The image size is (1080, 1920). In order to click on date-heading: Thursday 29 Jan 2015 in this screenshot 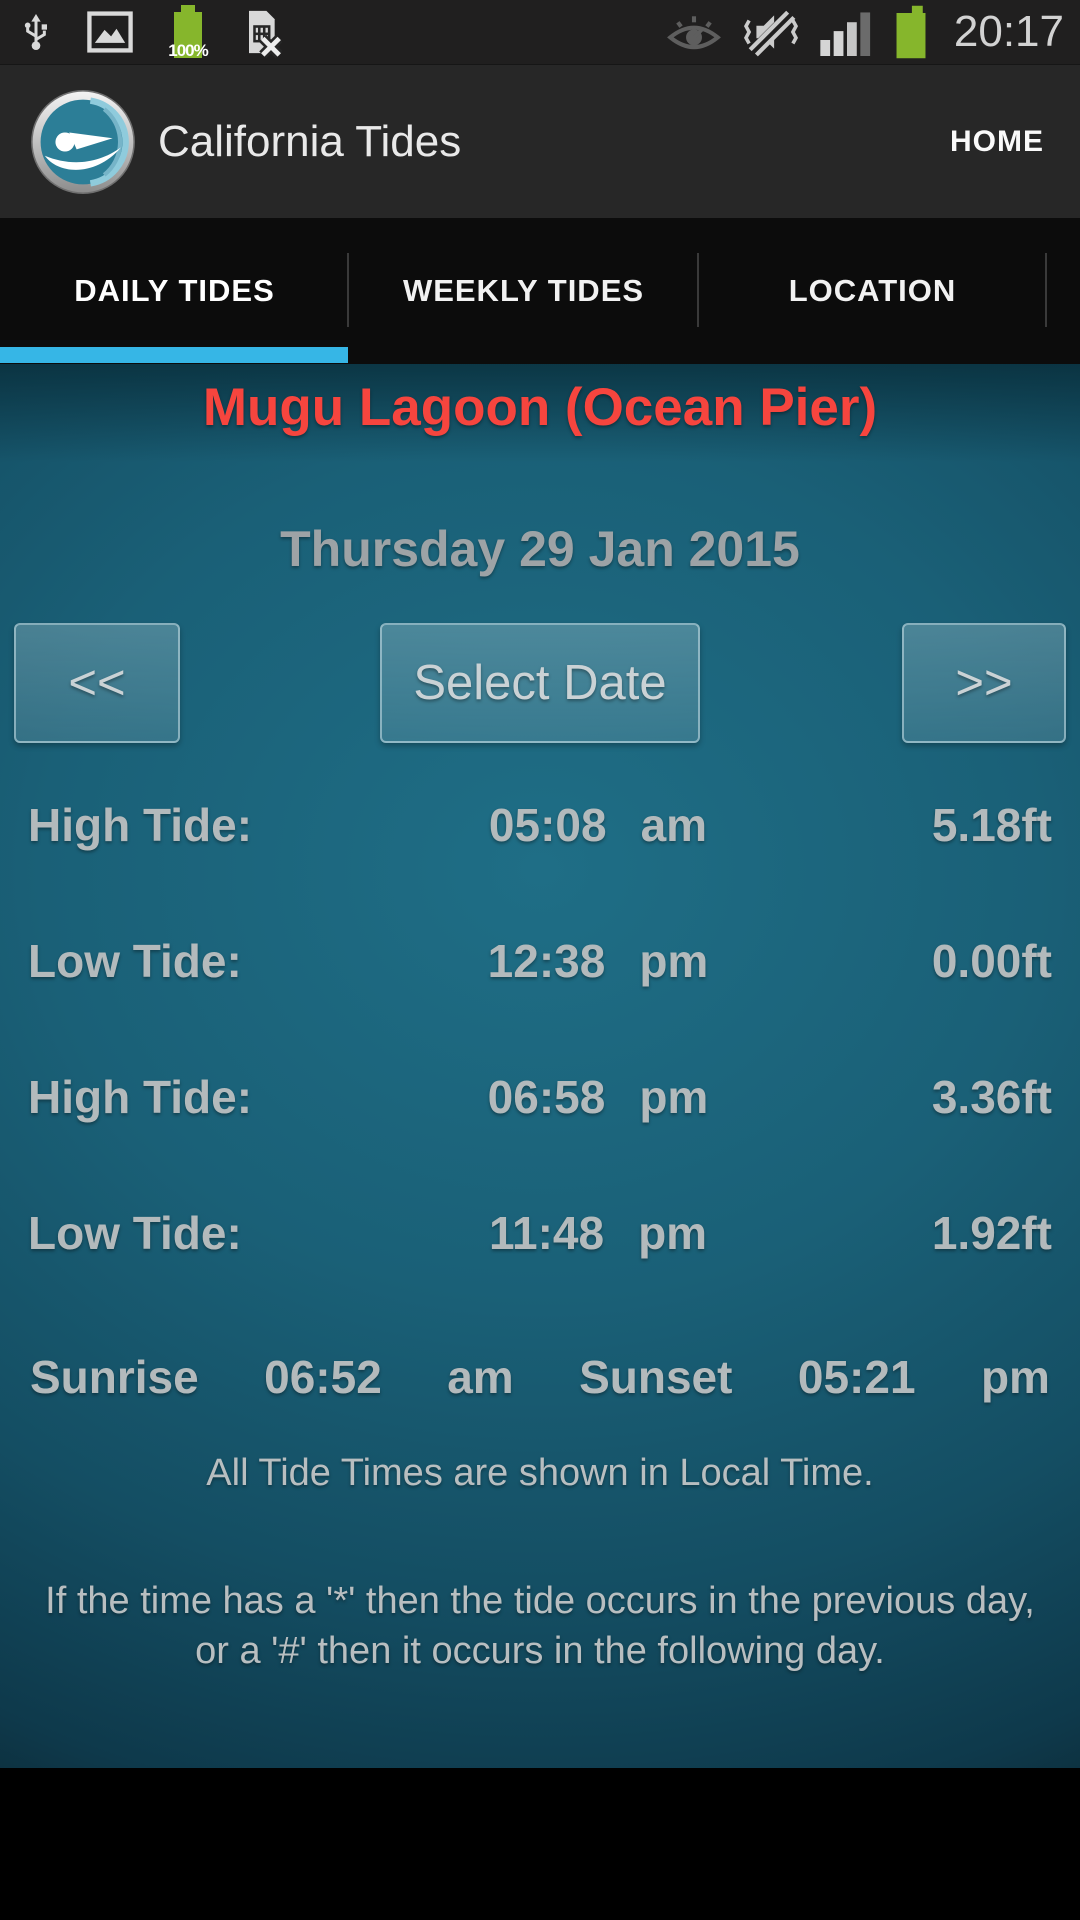, I will do `click(540, 549)`.